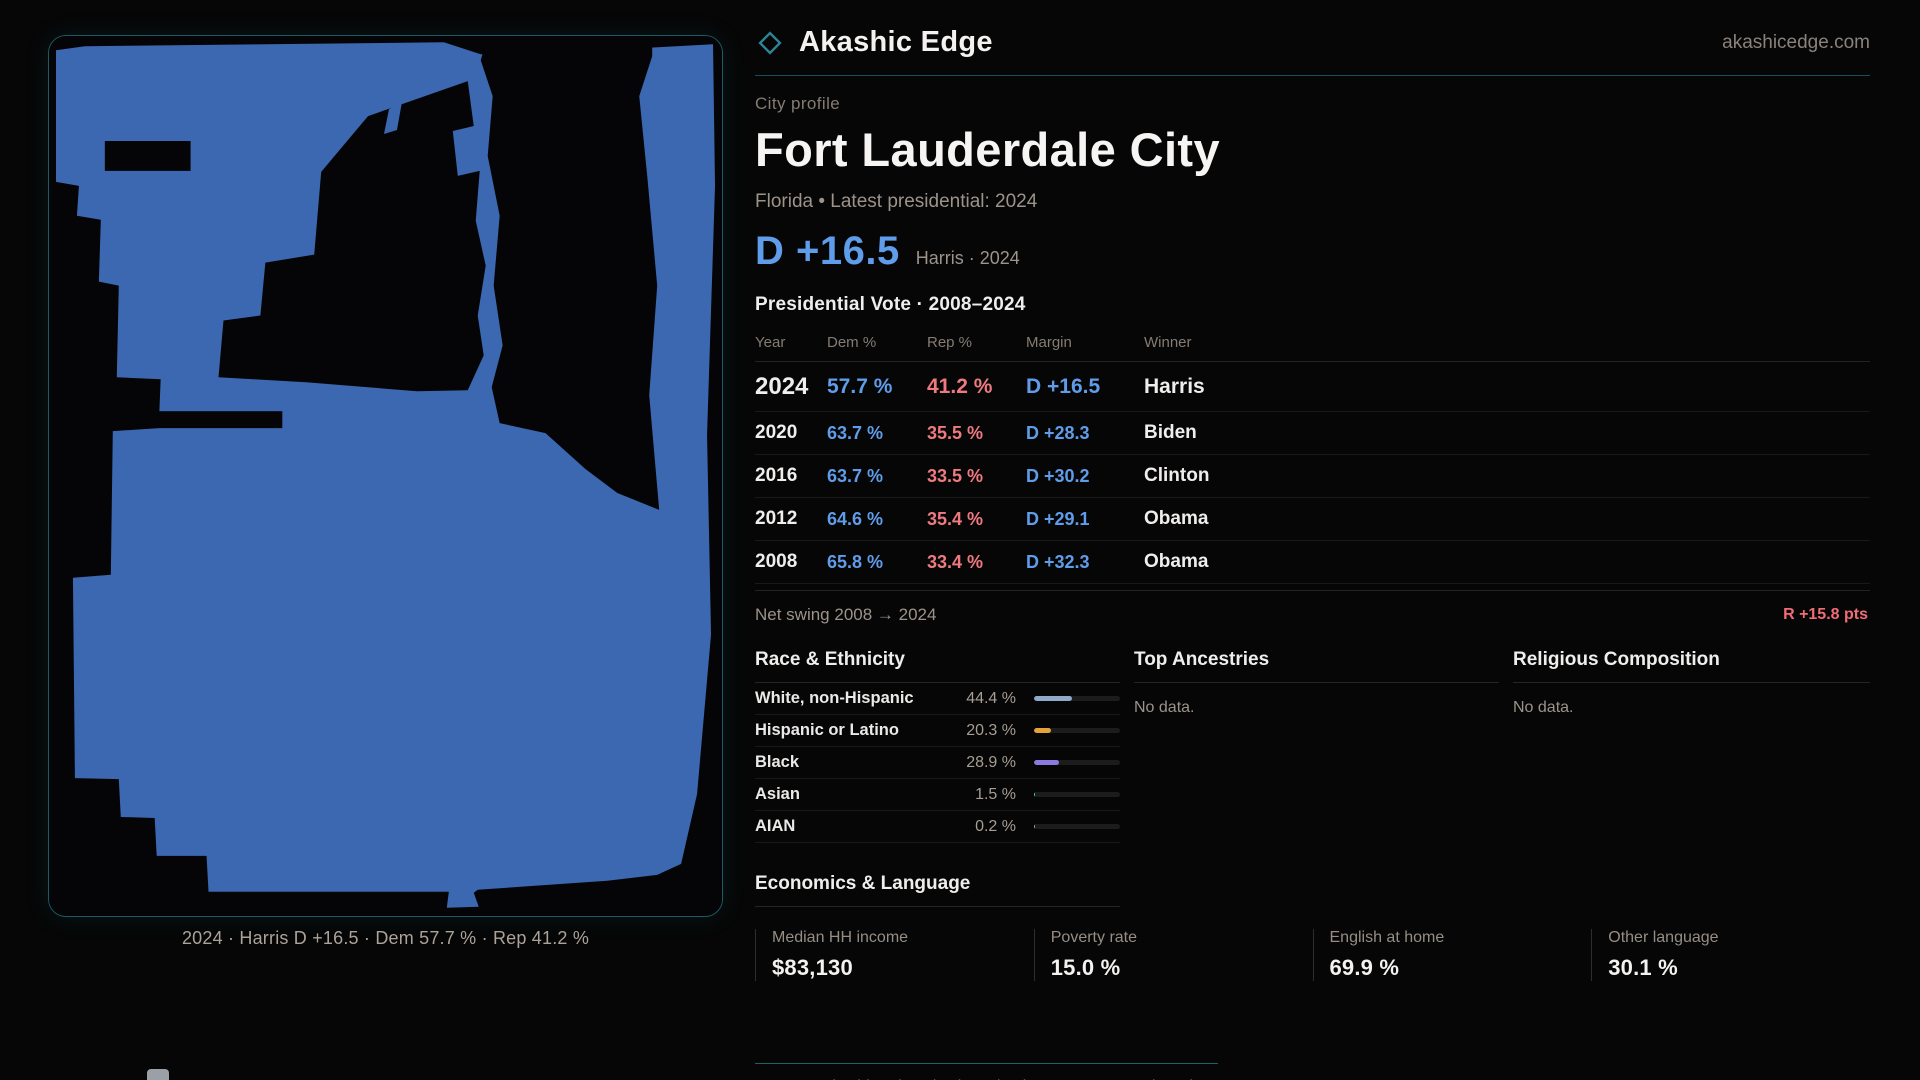  What do you see at coordinates (937, 763) in the screenshot?
I see `race-row: Black 28.9 %` at bounding box center [937, 763].